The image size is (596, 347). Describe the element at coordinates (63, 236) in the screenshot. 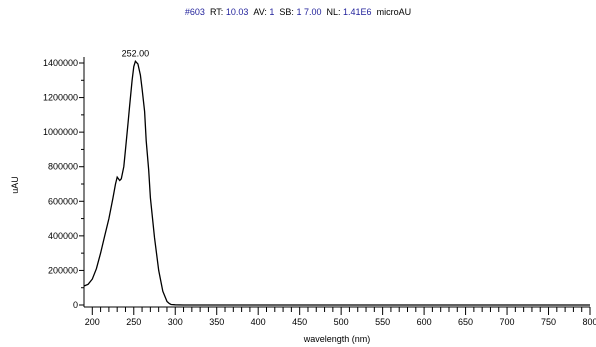

I see `y-tick-label: 400000` at that location.